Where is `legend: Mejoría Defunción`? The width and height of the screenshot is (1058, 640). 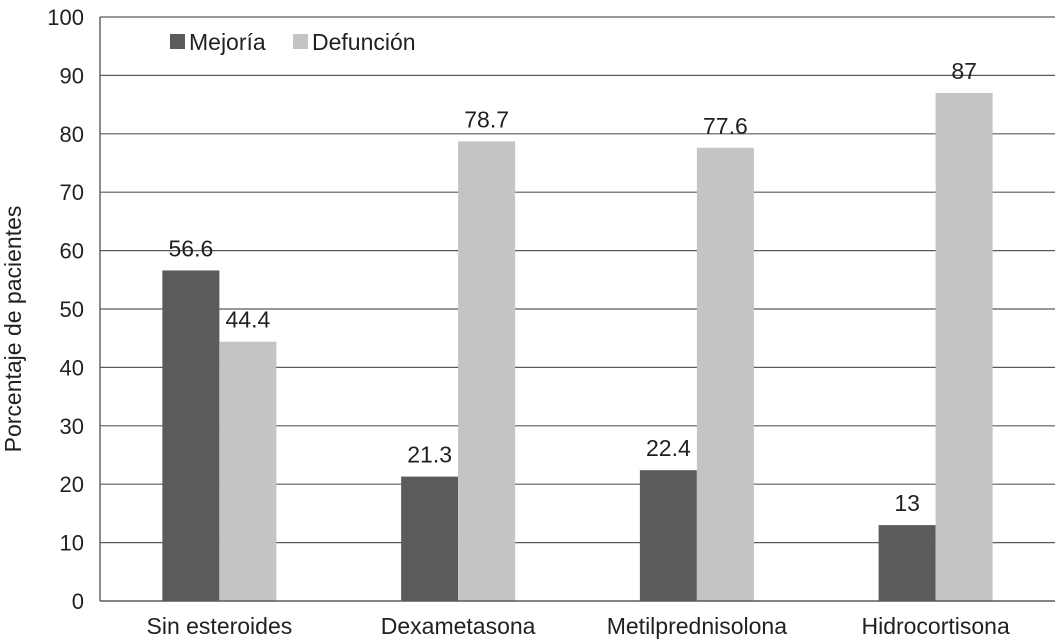 legend: Mejoría Defunción is located at coordinates (293, 42).